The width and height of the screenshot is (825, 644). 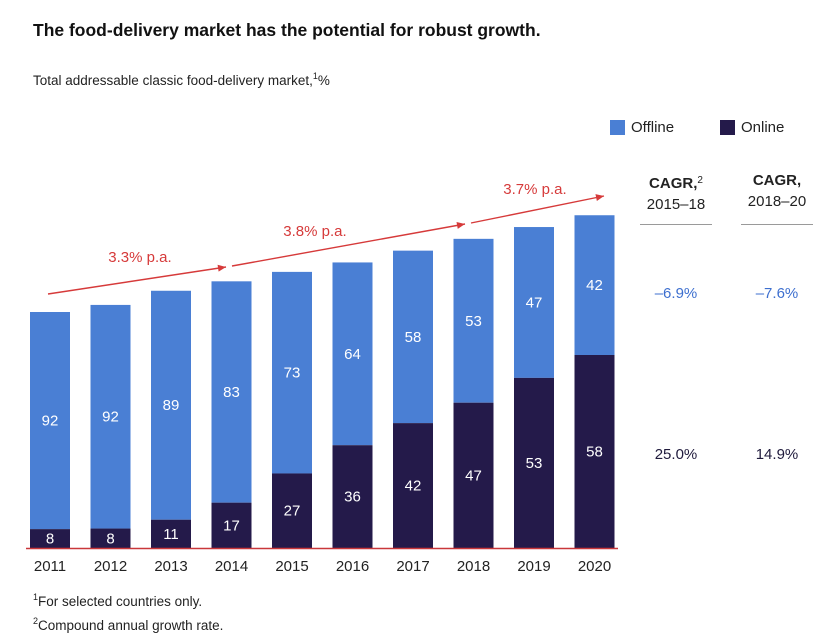 I want to click on cagr-header-2015-18: CAGR,2 2015–18, so click(x=676, y=192).